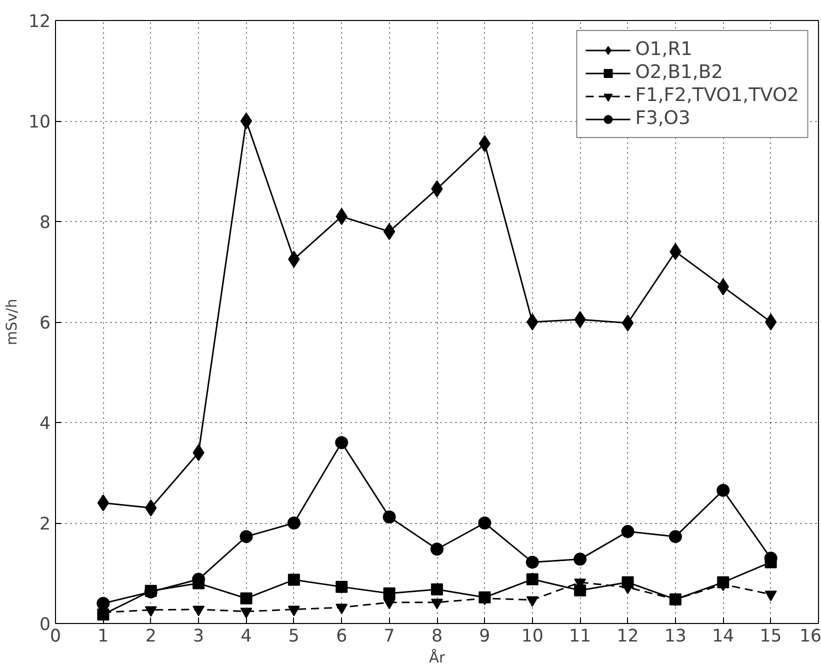 The height and width of the screenshot is (669, 821). What do you see at coordinates (39, 22) in the screenshot?
I see `y-tick-label: 12` at bounding box center [39, 22].